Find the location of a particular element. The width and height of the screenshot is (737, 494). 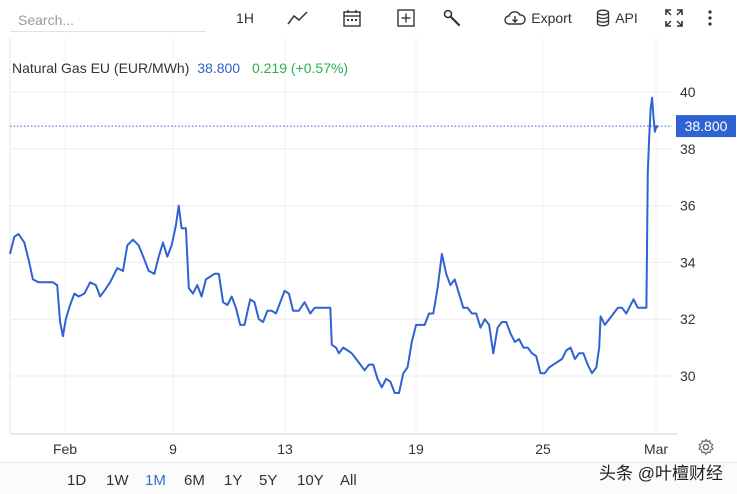

range-10y-button: 10Y is located at coordinates (310, 480).